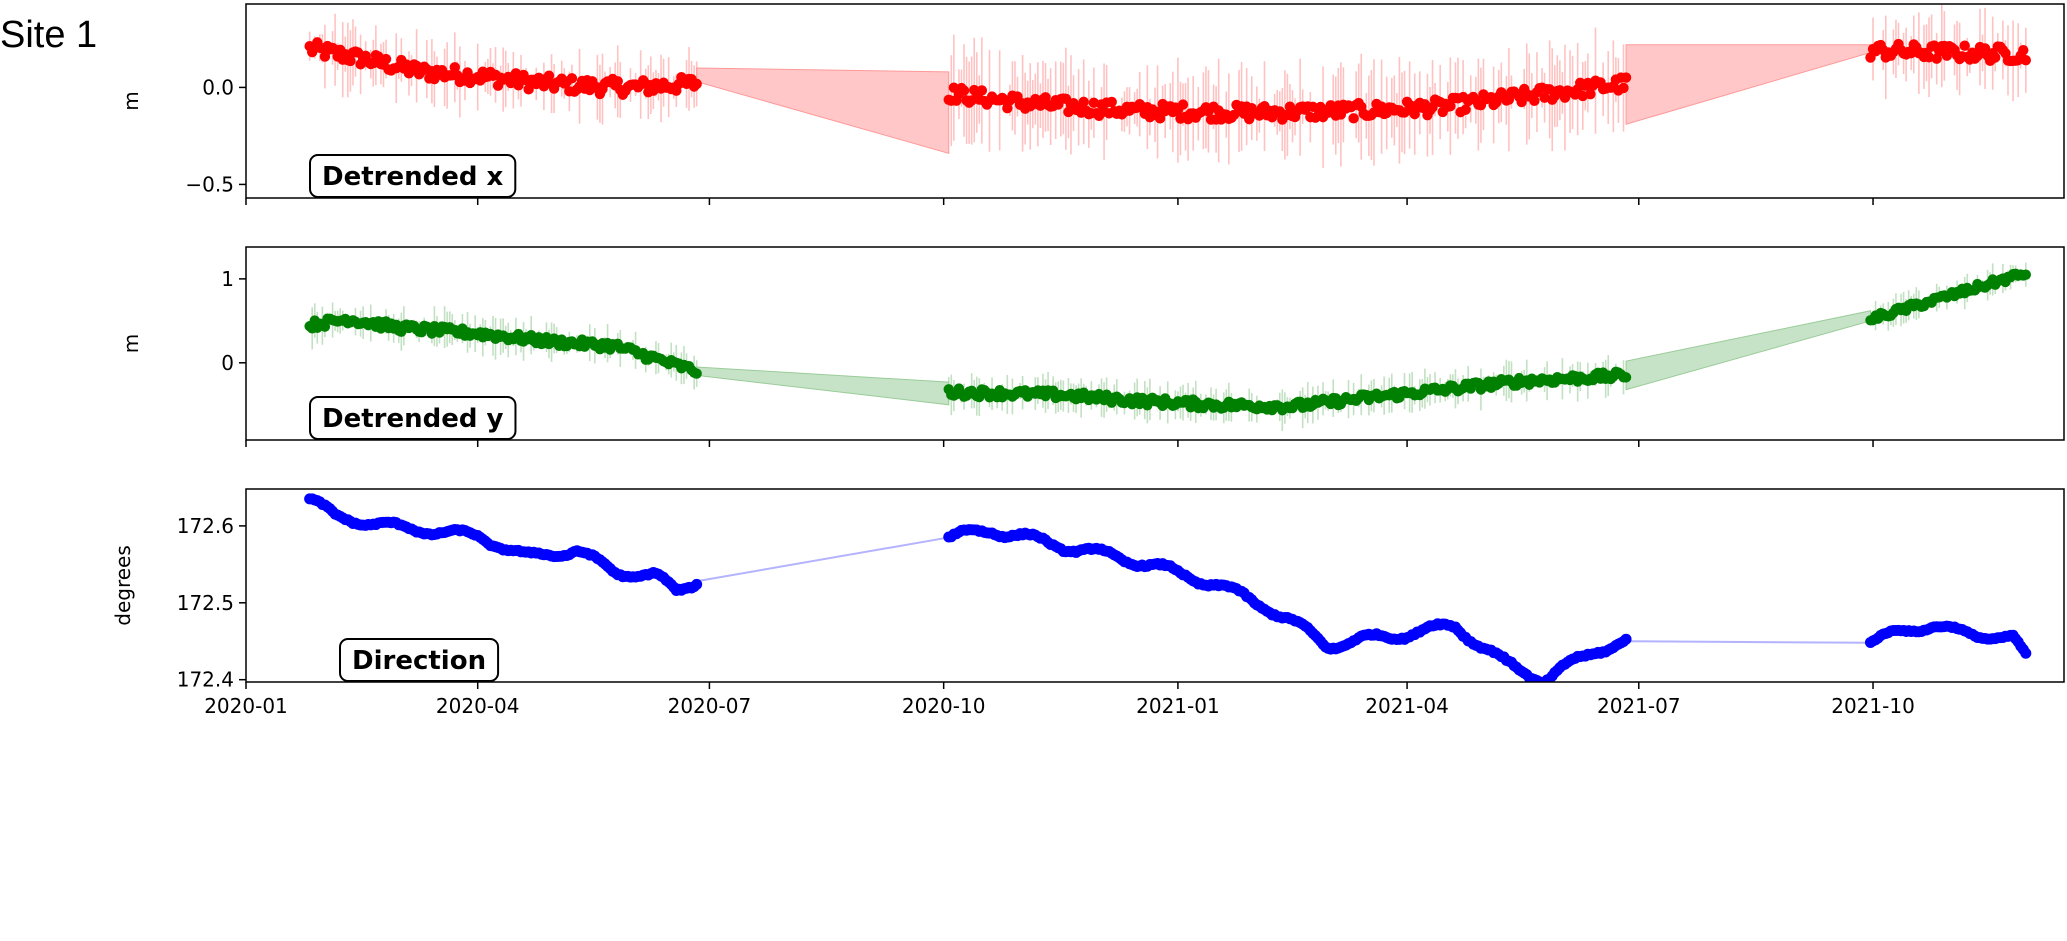  What do you see at coordinates (944, 706) in the screenshot?
I see `x-tick-label: 2020-10` at bounding box center [944, 706].